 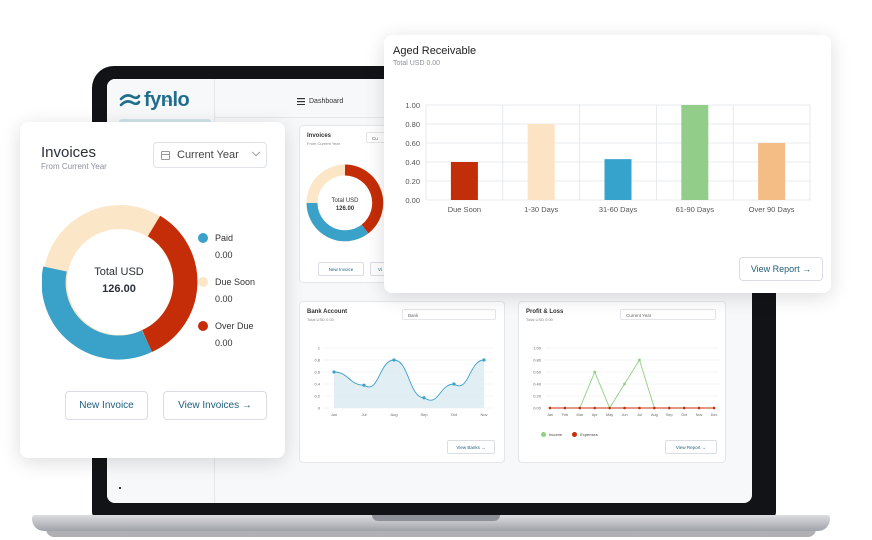 What do you see at coordinates (169, 283) in the screenshot?
I see `donut-over-due` at bounding box center [169, 283].